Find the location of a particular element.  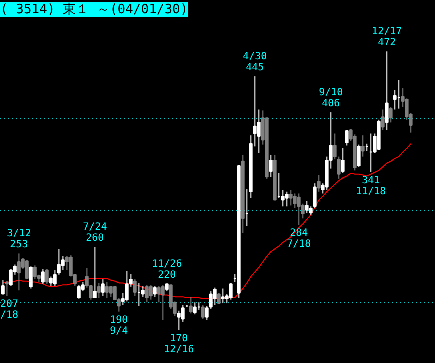

annotation: 7/24 260 is located at coordinates (95, 233).